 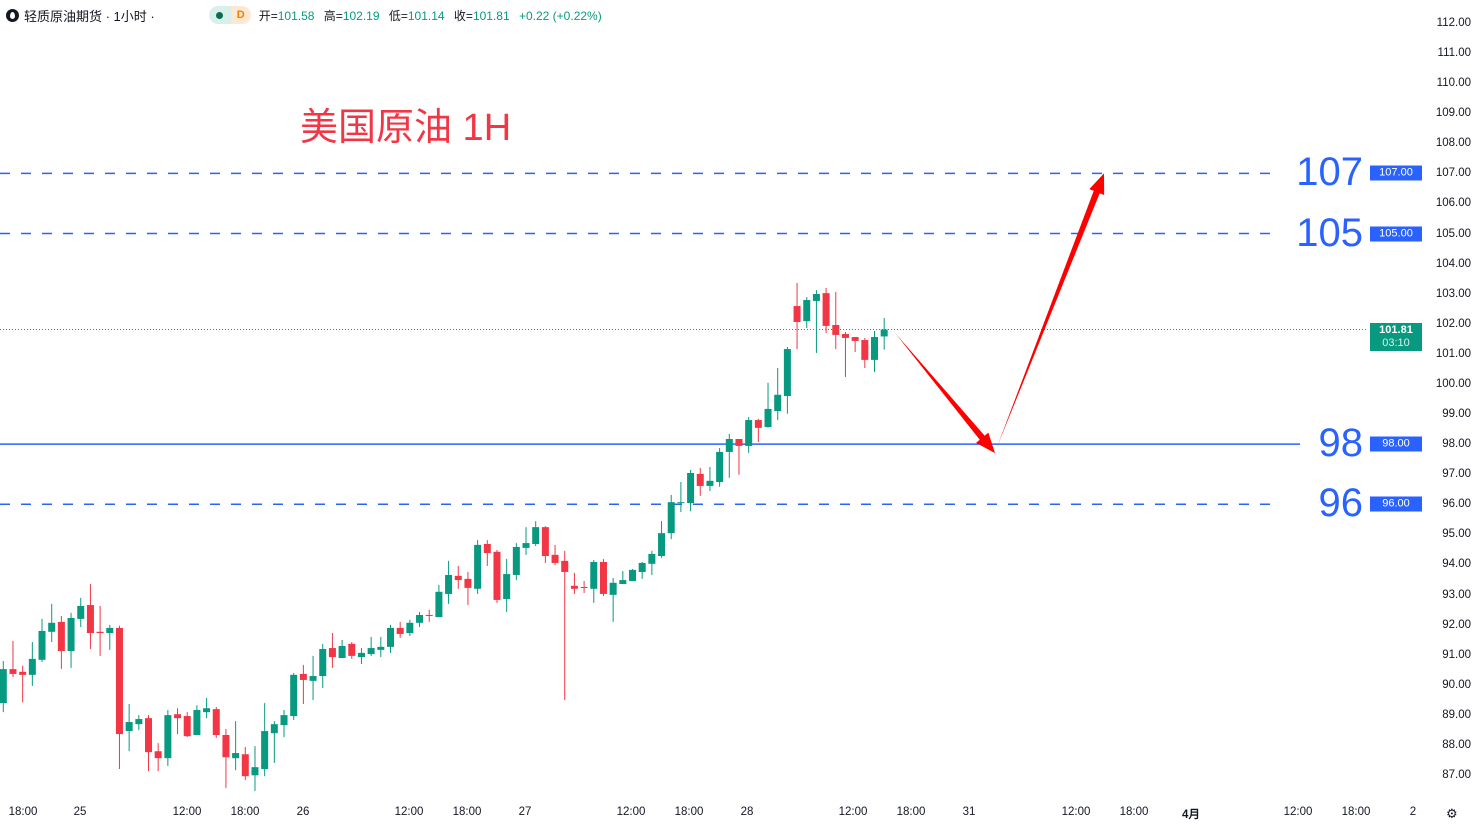 What do you see at coordinates (1456, 414) in the screenshot?
I see `price-tick: 99.00` at bounding box center [1456, 414].